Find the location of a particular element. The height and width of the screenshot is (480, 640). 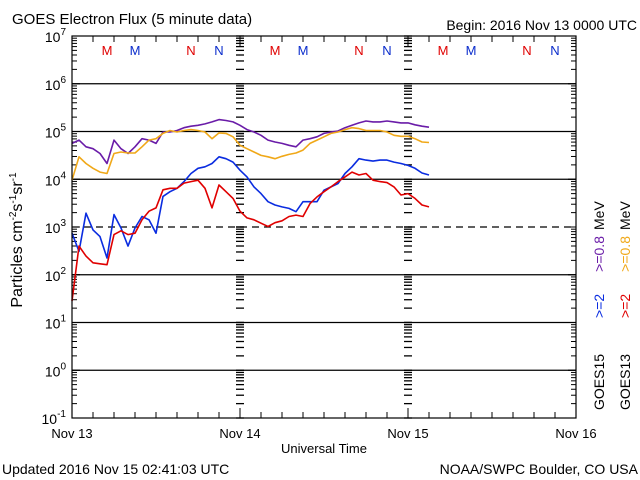

begin-time: Begin: 2016 Nov 13 0000 UTC is located at coordinates (541, 25).